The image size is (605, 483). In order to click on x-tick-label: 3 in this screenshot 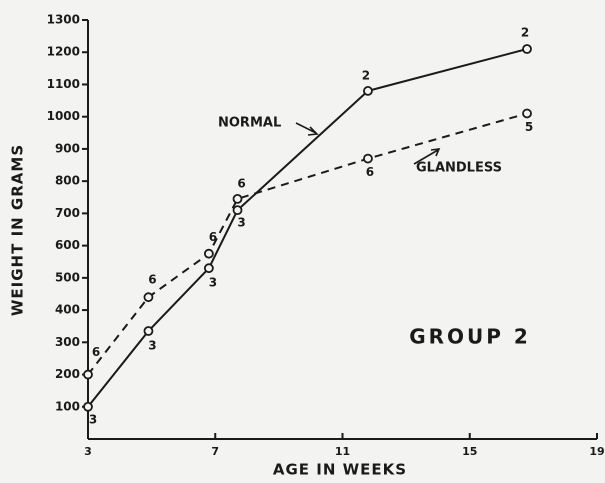, I will do `click(88, 451)`.